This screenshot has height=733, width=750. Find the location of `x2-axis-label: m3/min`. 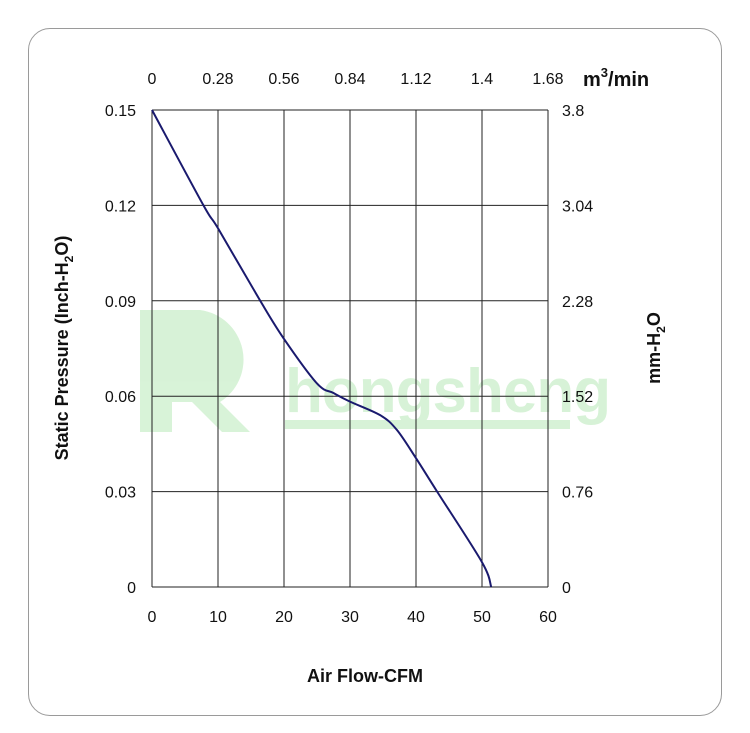

x2-axis-label: m3/min is located at coordinates (616, 78).